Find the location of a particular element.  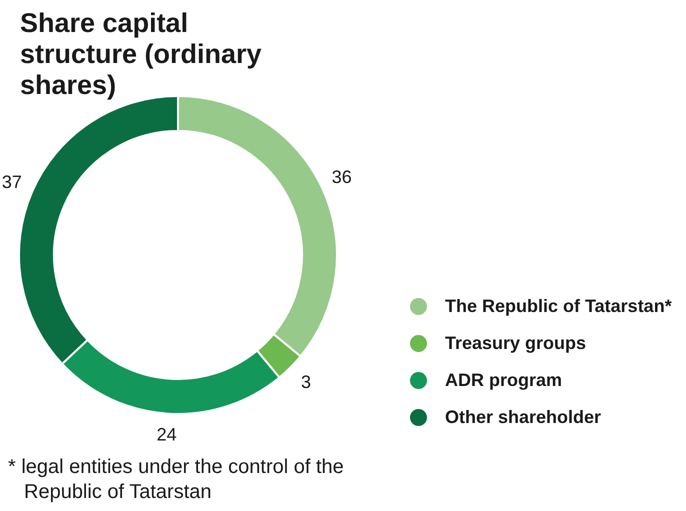

legend-label: ADR program is located at coordinates (503, 380).